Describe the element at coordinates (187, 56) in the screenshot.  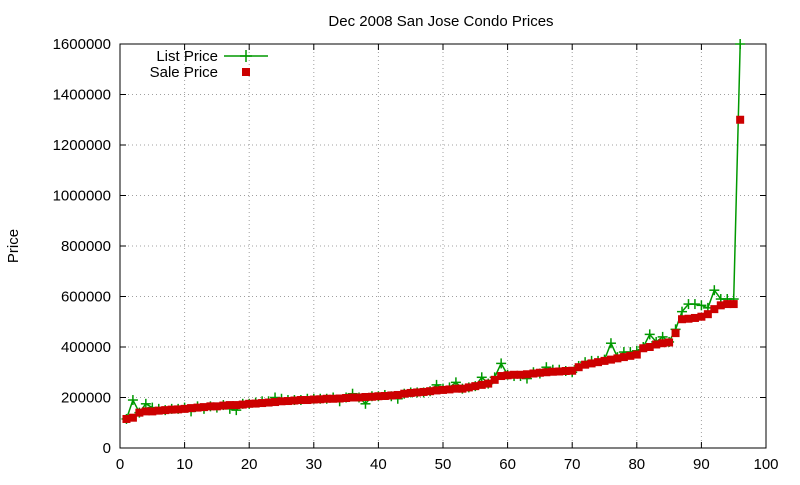
I see `legend-label-list-price: List Price` at that location.